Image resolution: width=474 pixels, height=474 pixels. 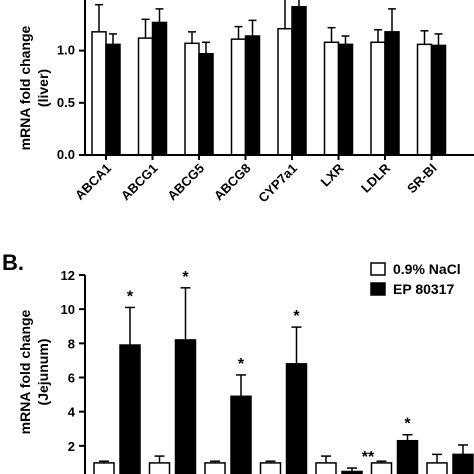 I want to click on significance-marker: **, so click(x=368, y=457).